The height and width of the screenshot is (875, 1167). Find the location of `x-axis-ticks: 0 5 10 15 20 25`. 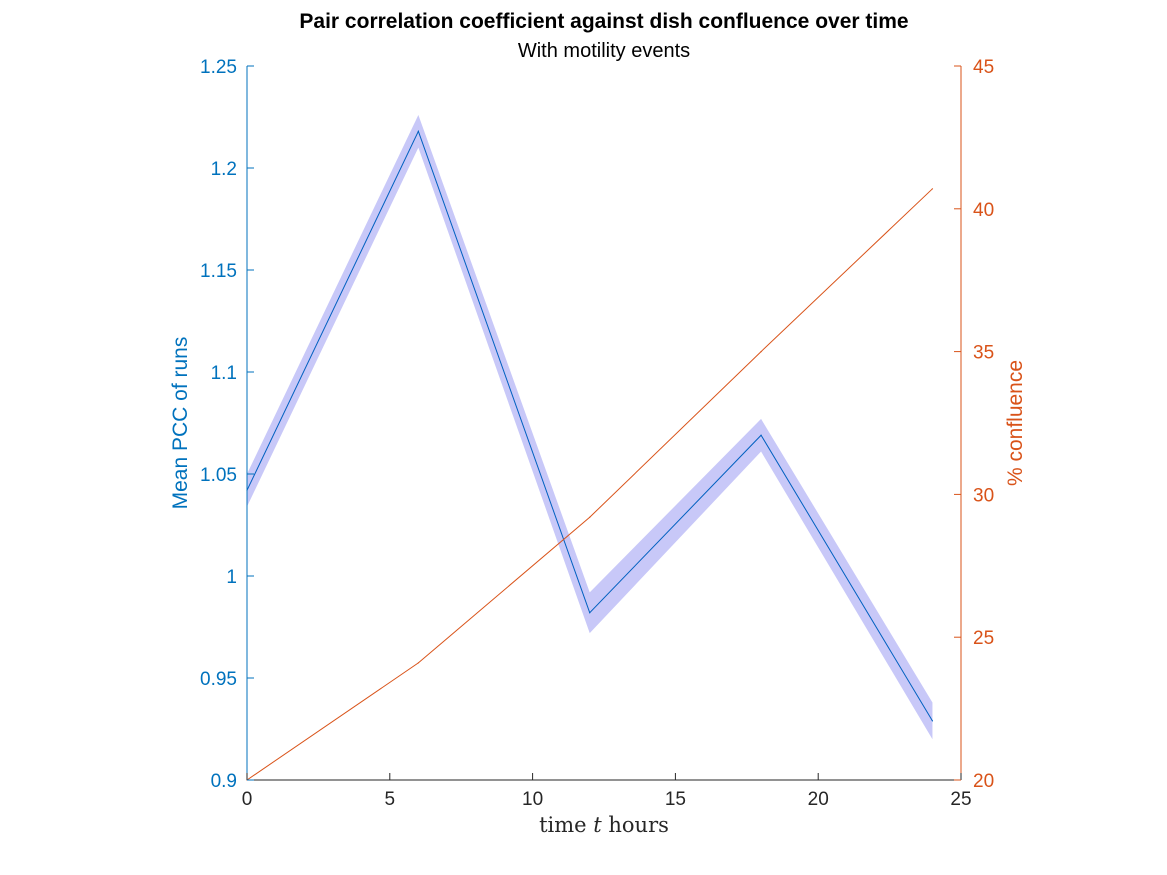

x-axis-ticks: 0 5 10 15 20 25 is located at coordinates (607, 791).